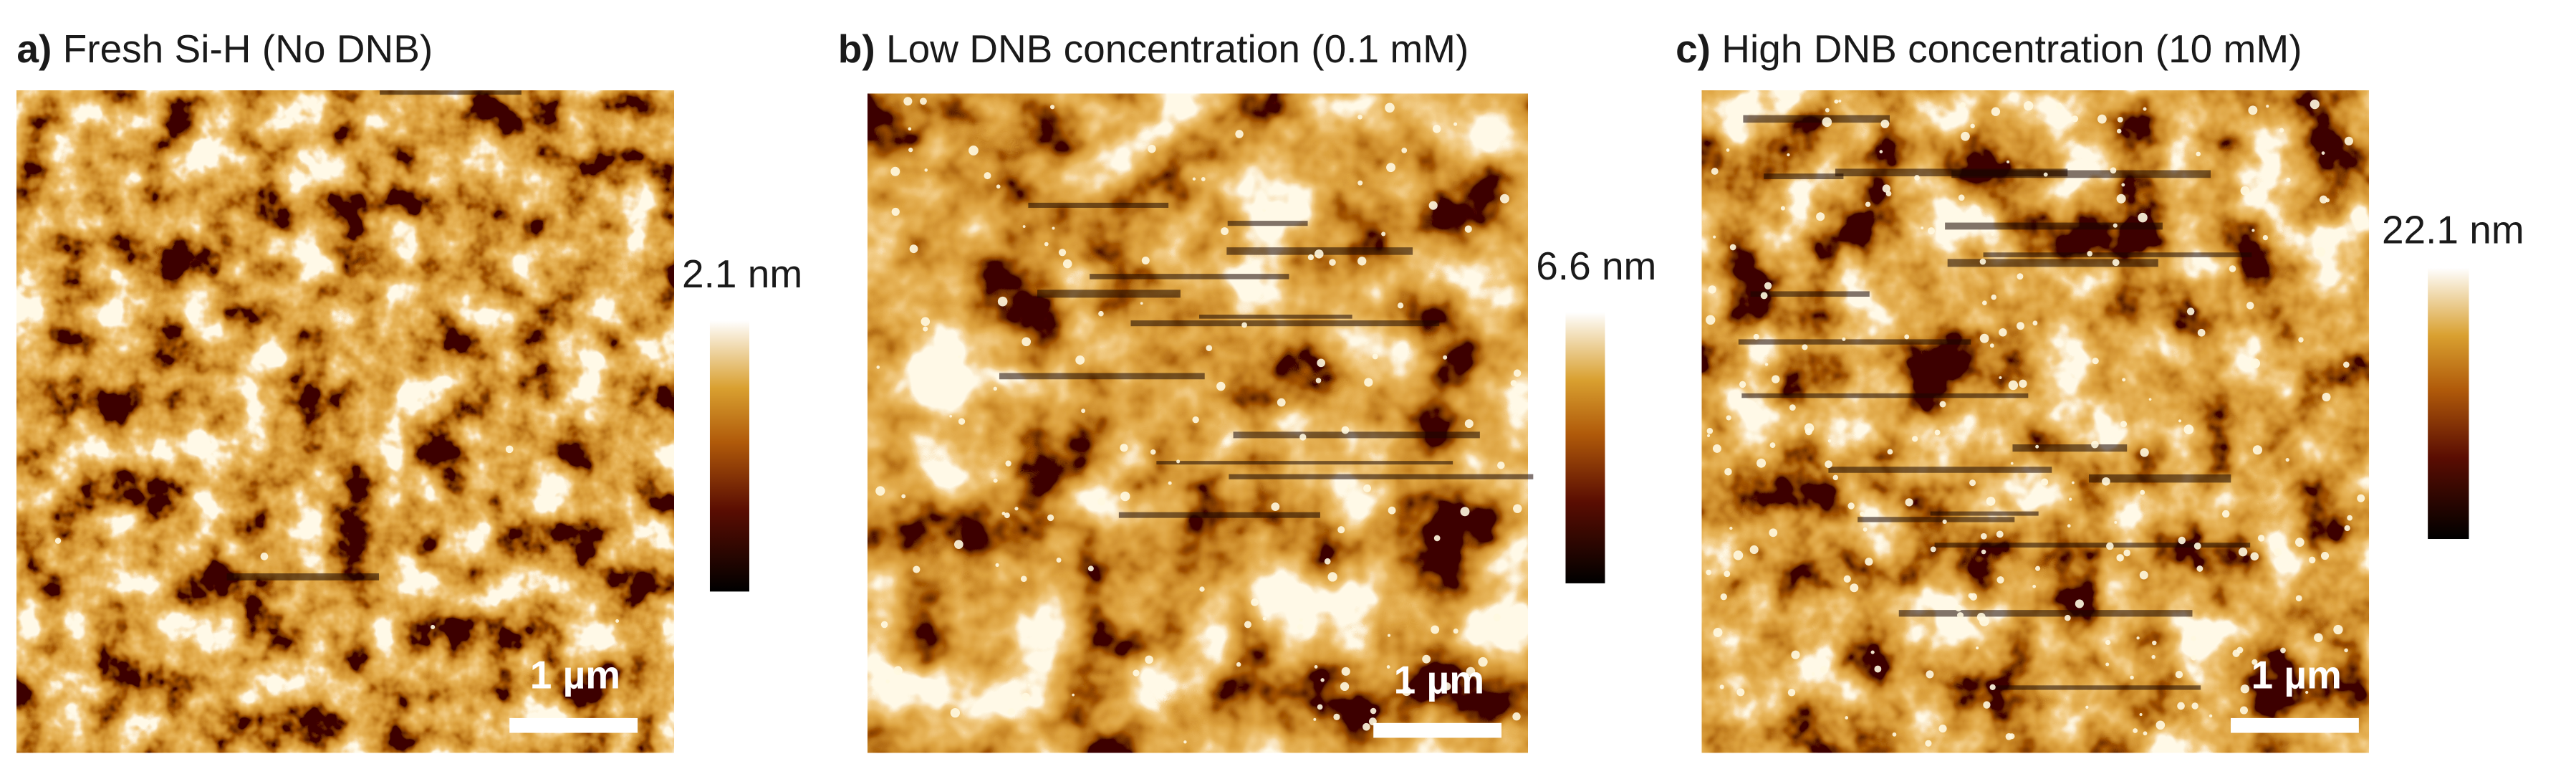  Describe the element at coordinates (1440, 680) in the screenshot. I see `scale-bar-label: 1 µm` at that location.